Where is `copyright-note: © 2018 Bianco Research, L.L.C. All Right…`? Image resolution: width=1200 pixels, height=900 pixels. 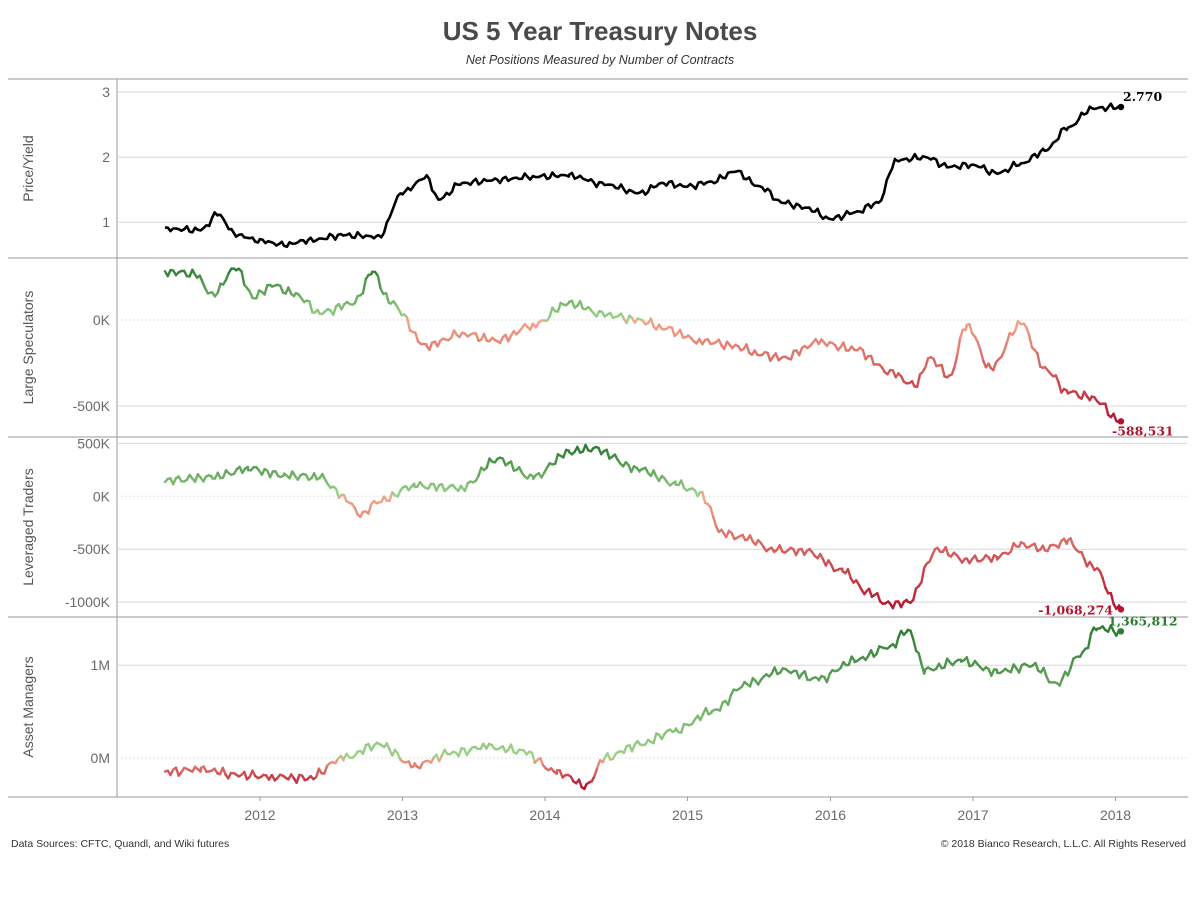 copyright-note: © 2018 Bianco Research, L.L.C. All Right… is located at coordinates (1063, 844).